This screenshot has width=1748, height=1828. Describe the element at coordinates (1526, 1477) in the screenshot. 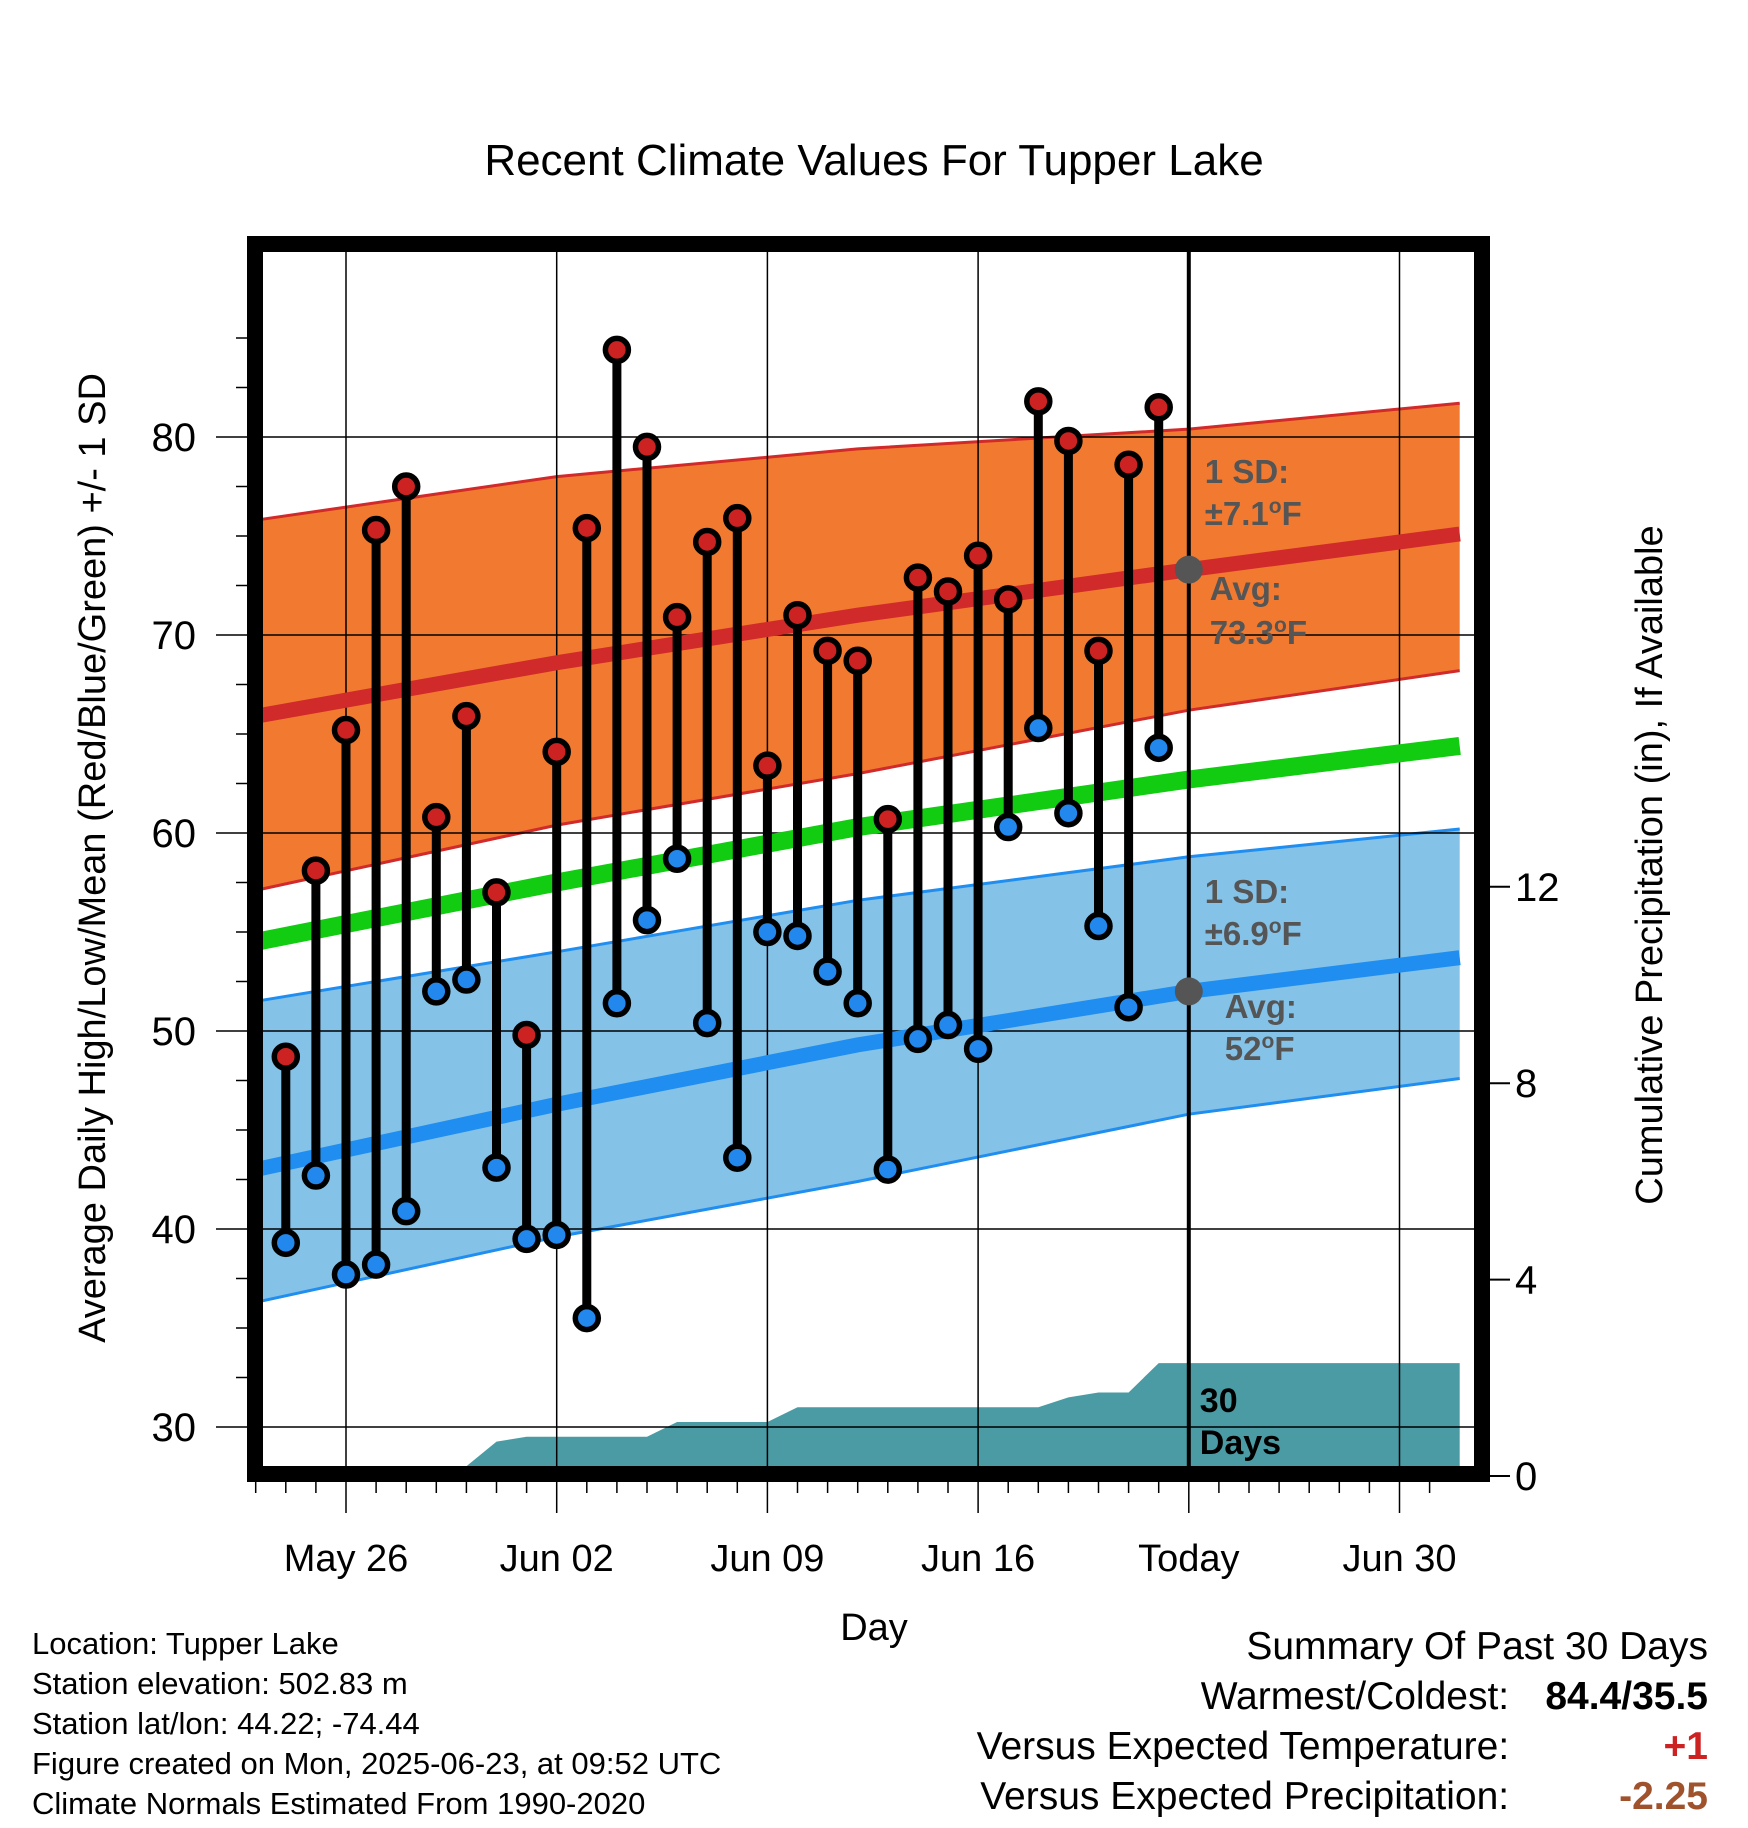

I see `y2-tick-label: 0` at that location.